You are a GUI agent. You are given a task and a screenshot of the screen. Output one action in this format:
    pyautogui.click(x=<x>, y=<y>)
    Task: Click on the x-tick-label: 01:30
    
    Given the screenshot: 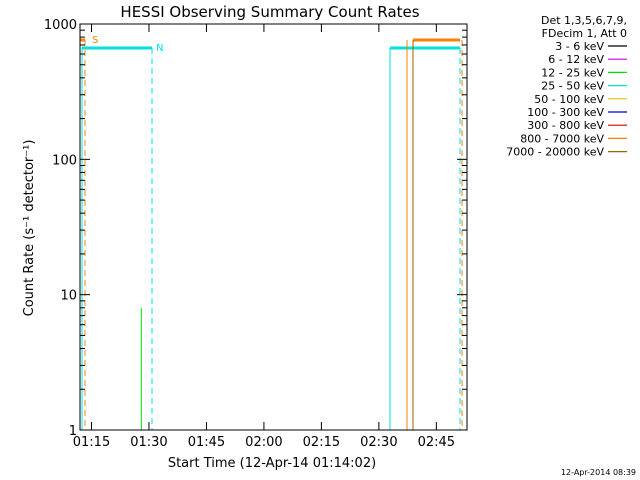 What is the action you would take?
    pyautogui.click(x=148, y=442)
    